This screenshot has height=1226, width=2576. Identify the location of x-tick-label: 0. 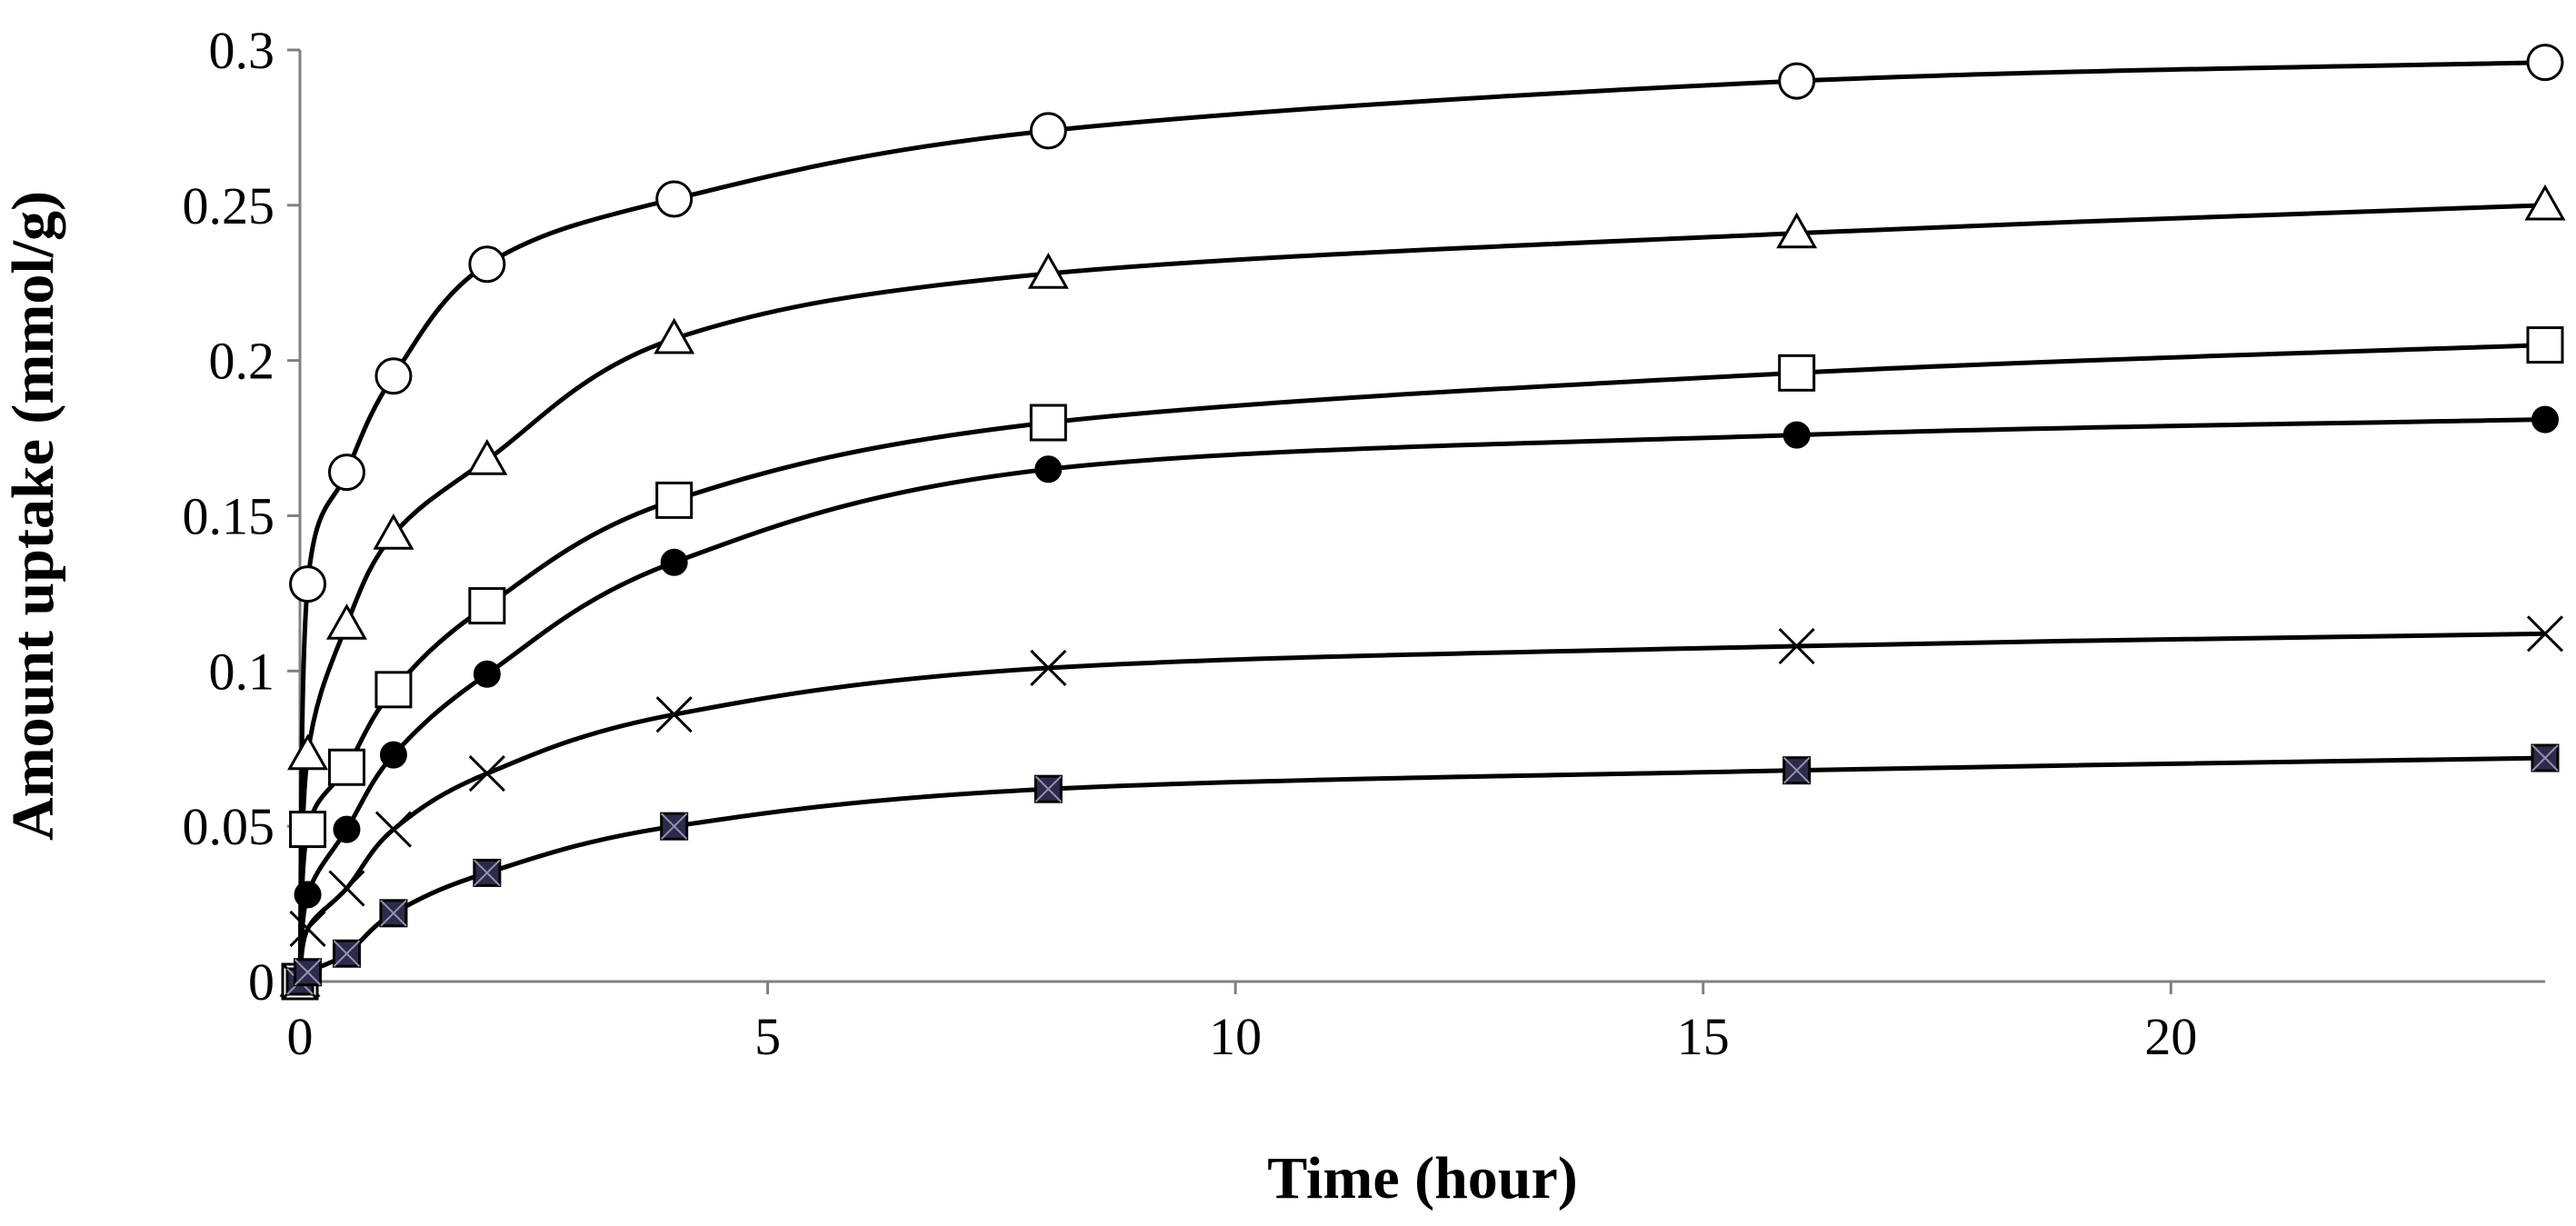
(300, 1036).